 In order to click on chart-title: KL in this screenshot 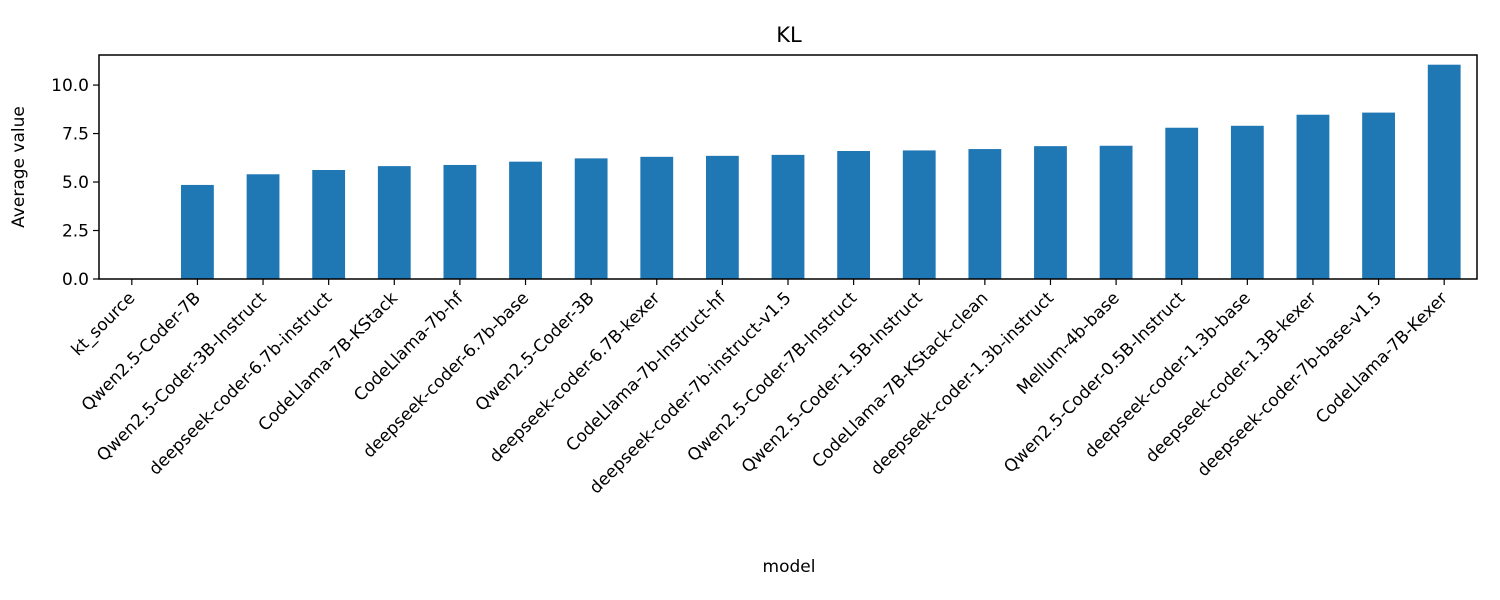, I will do `click(789, 35)`.